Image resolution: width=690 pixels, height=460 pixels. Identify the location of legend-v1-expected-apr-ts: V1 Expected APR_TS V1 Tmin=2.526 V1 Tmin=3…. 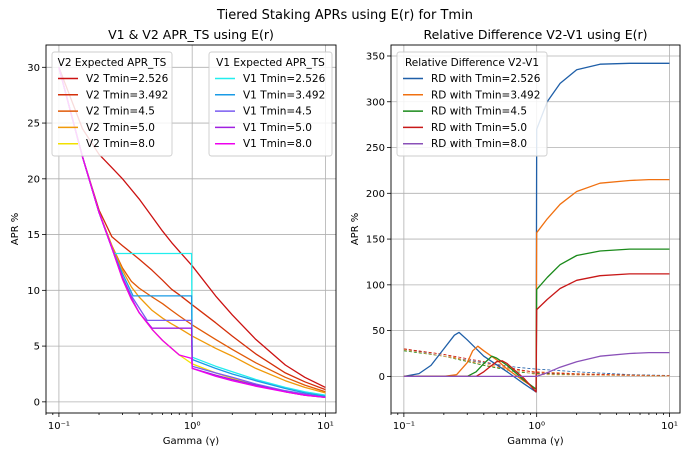
(270, 104).